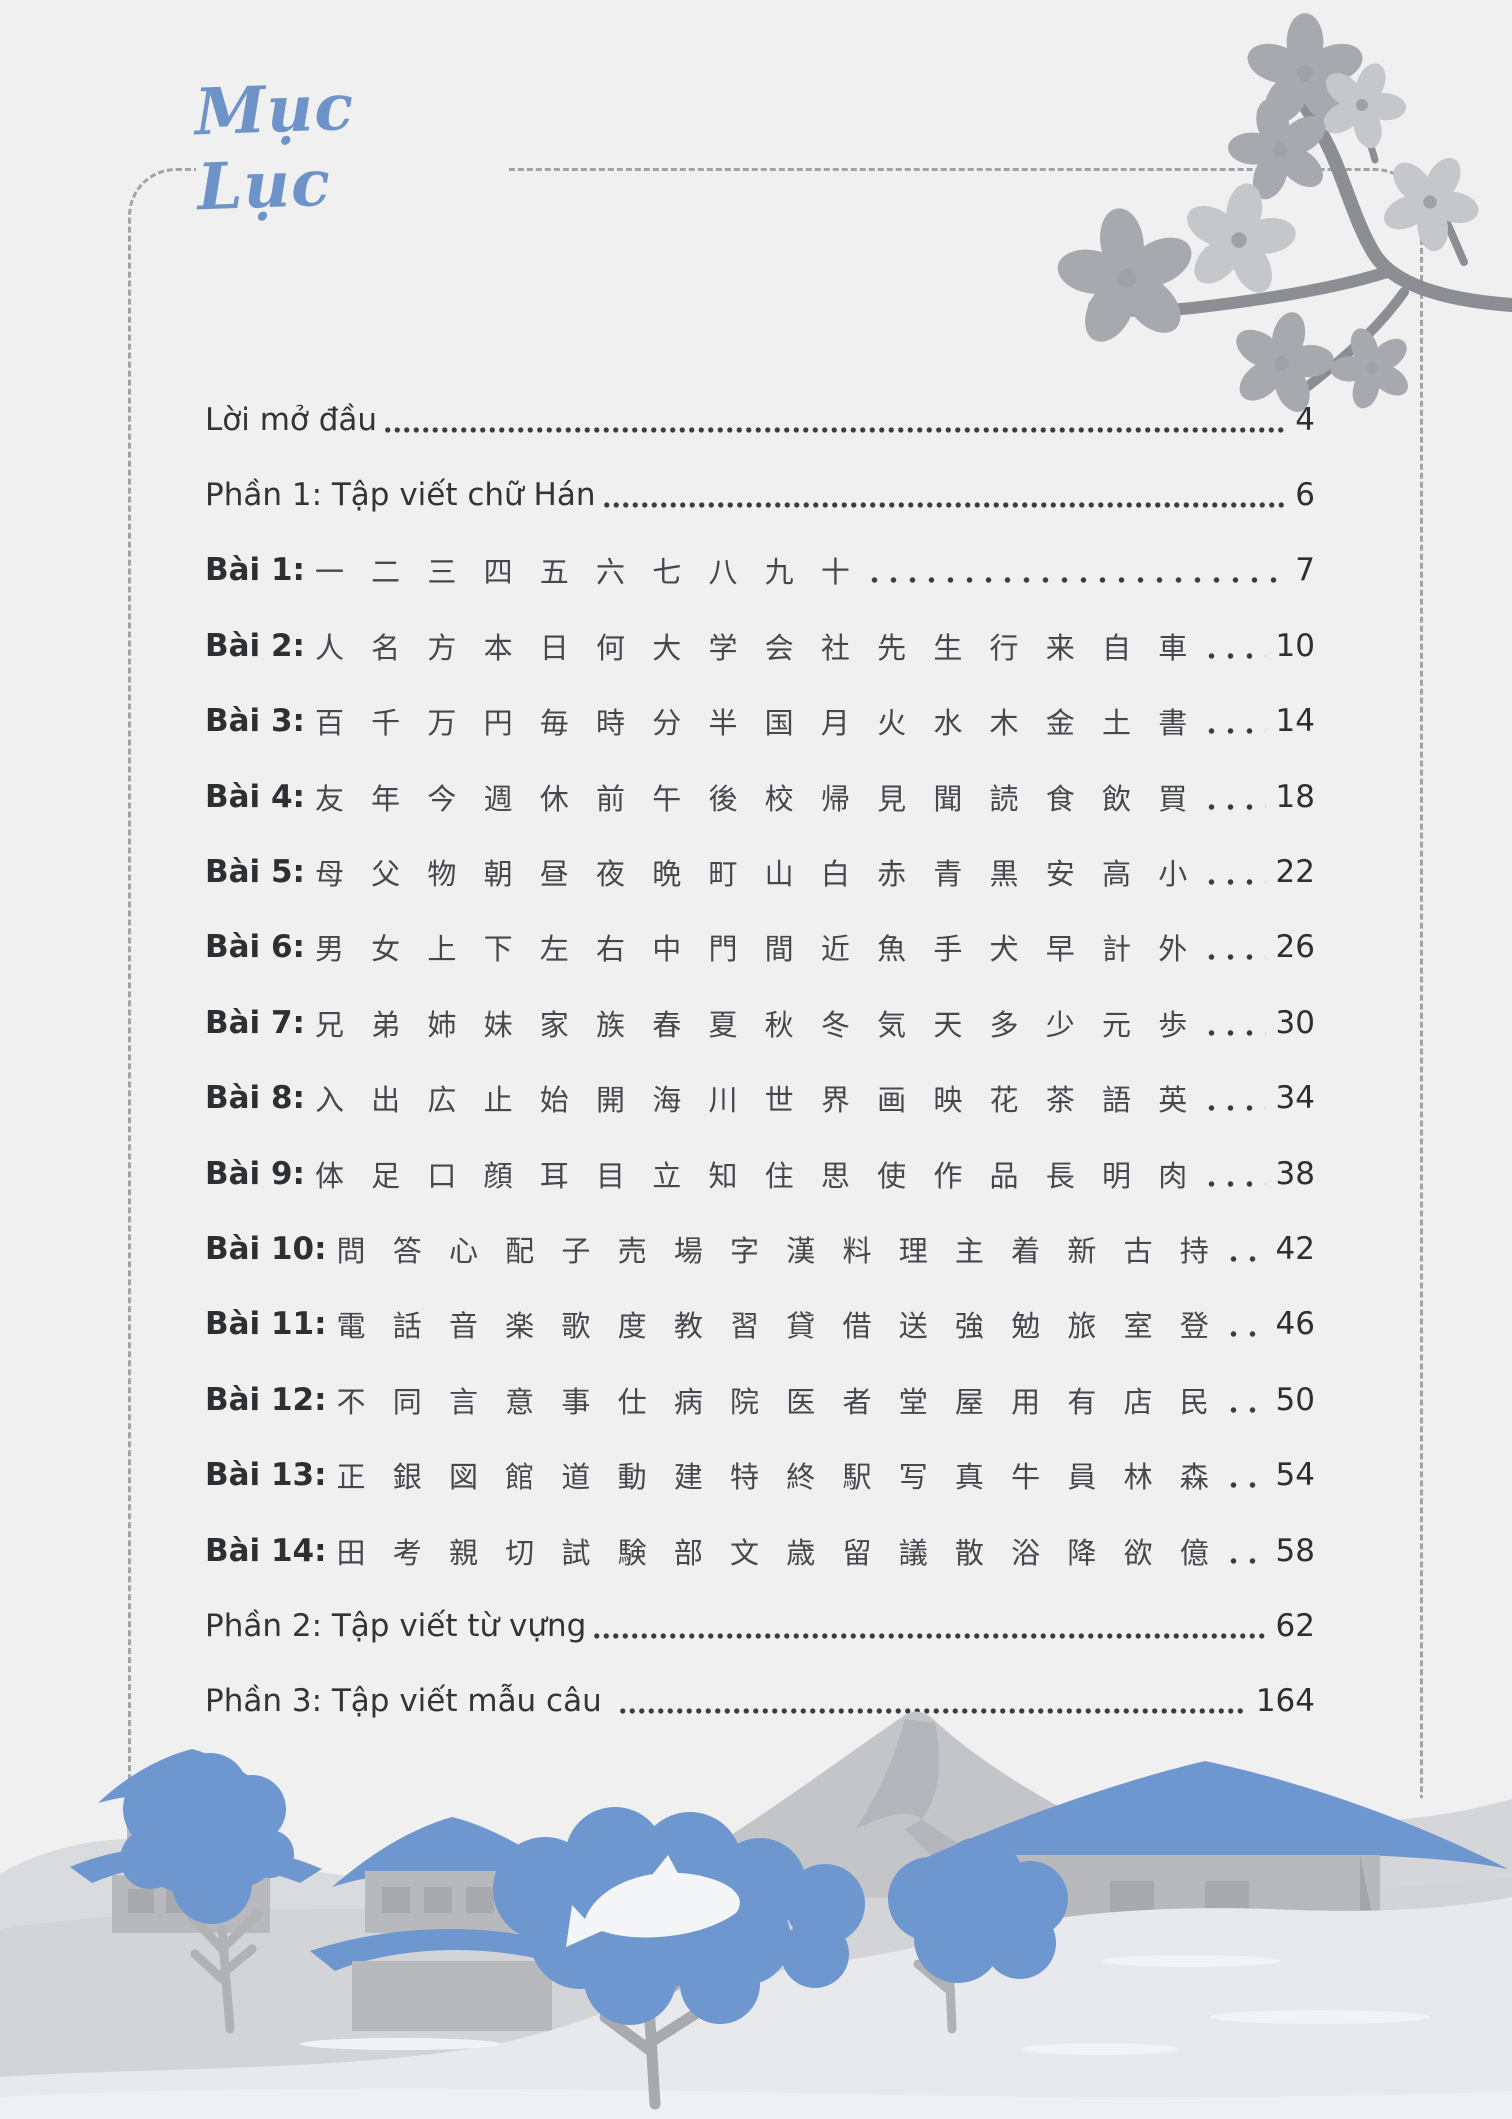 Image resolution: width=1512 pixels, height=2119 pixels. Describe the element at coordinates (755, 949) in the screenshot. I see `toc-entry-kanji: 男 女 上 下 左 右 中 門 間 近 魚 手 犬 早 計 外` at that location.